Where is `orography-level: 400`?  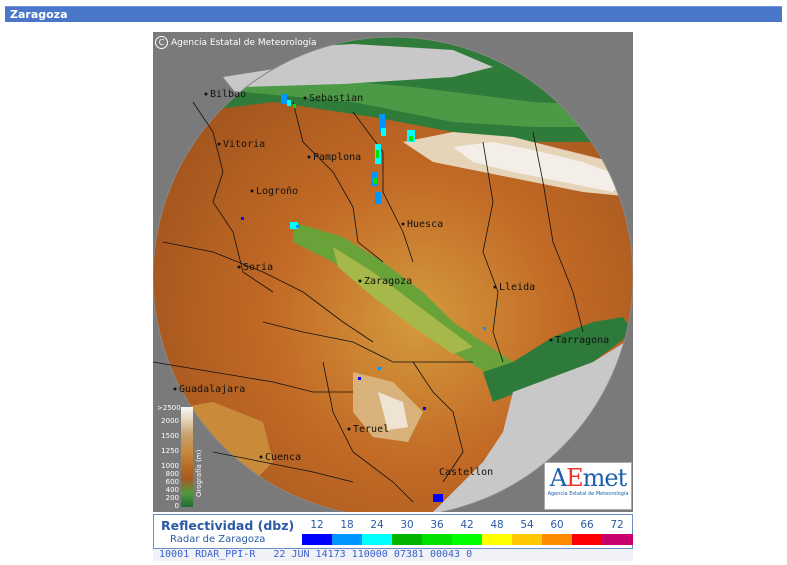
orography-level: 400 is located at coordinates (172, 490).